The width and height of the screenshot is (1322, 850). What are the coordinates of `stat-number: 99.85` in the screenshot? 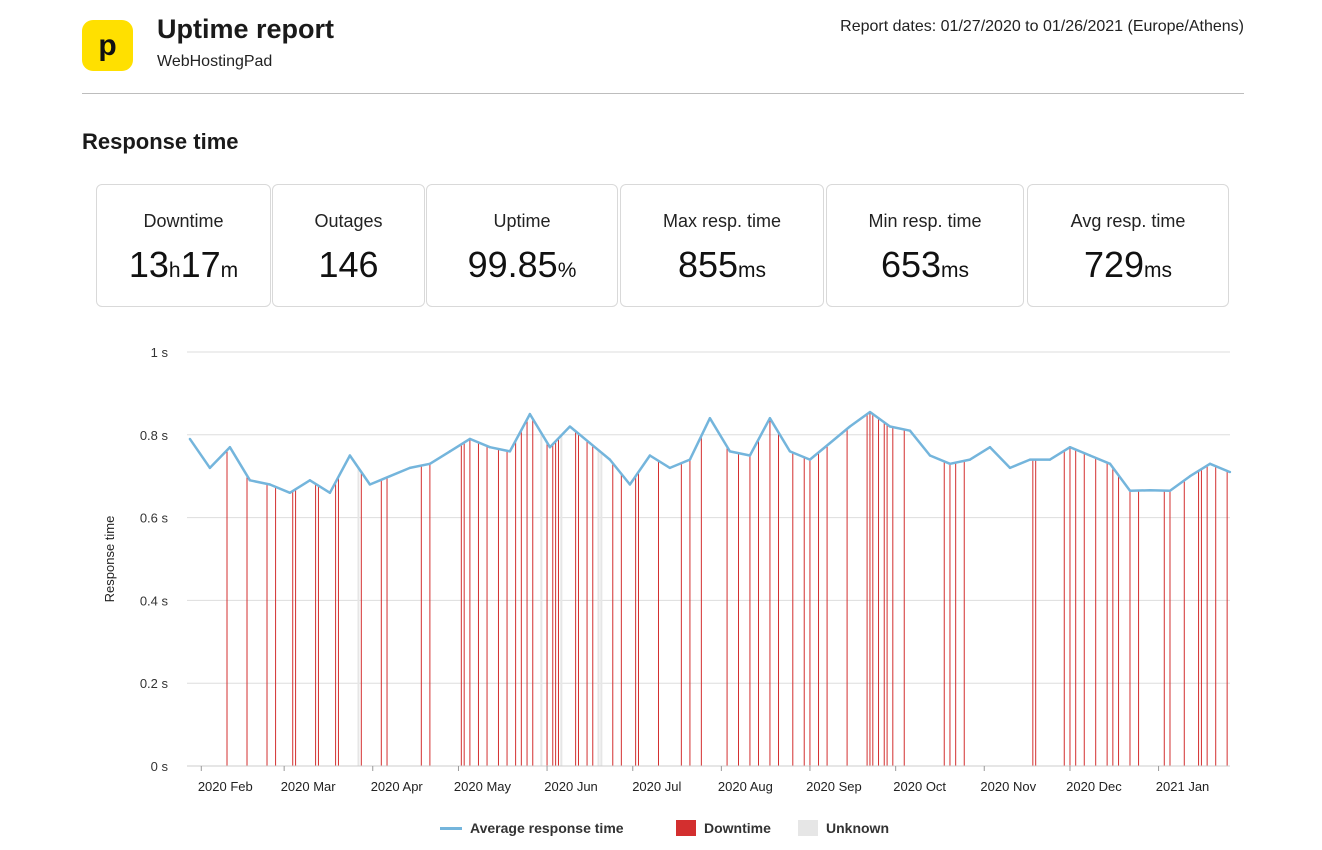 It's located at (512, 264).